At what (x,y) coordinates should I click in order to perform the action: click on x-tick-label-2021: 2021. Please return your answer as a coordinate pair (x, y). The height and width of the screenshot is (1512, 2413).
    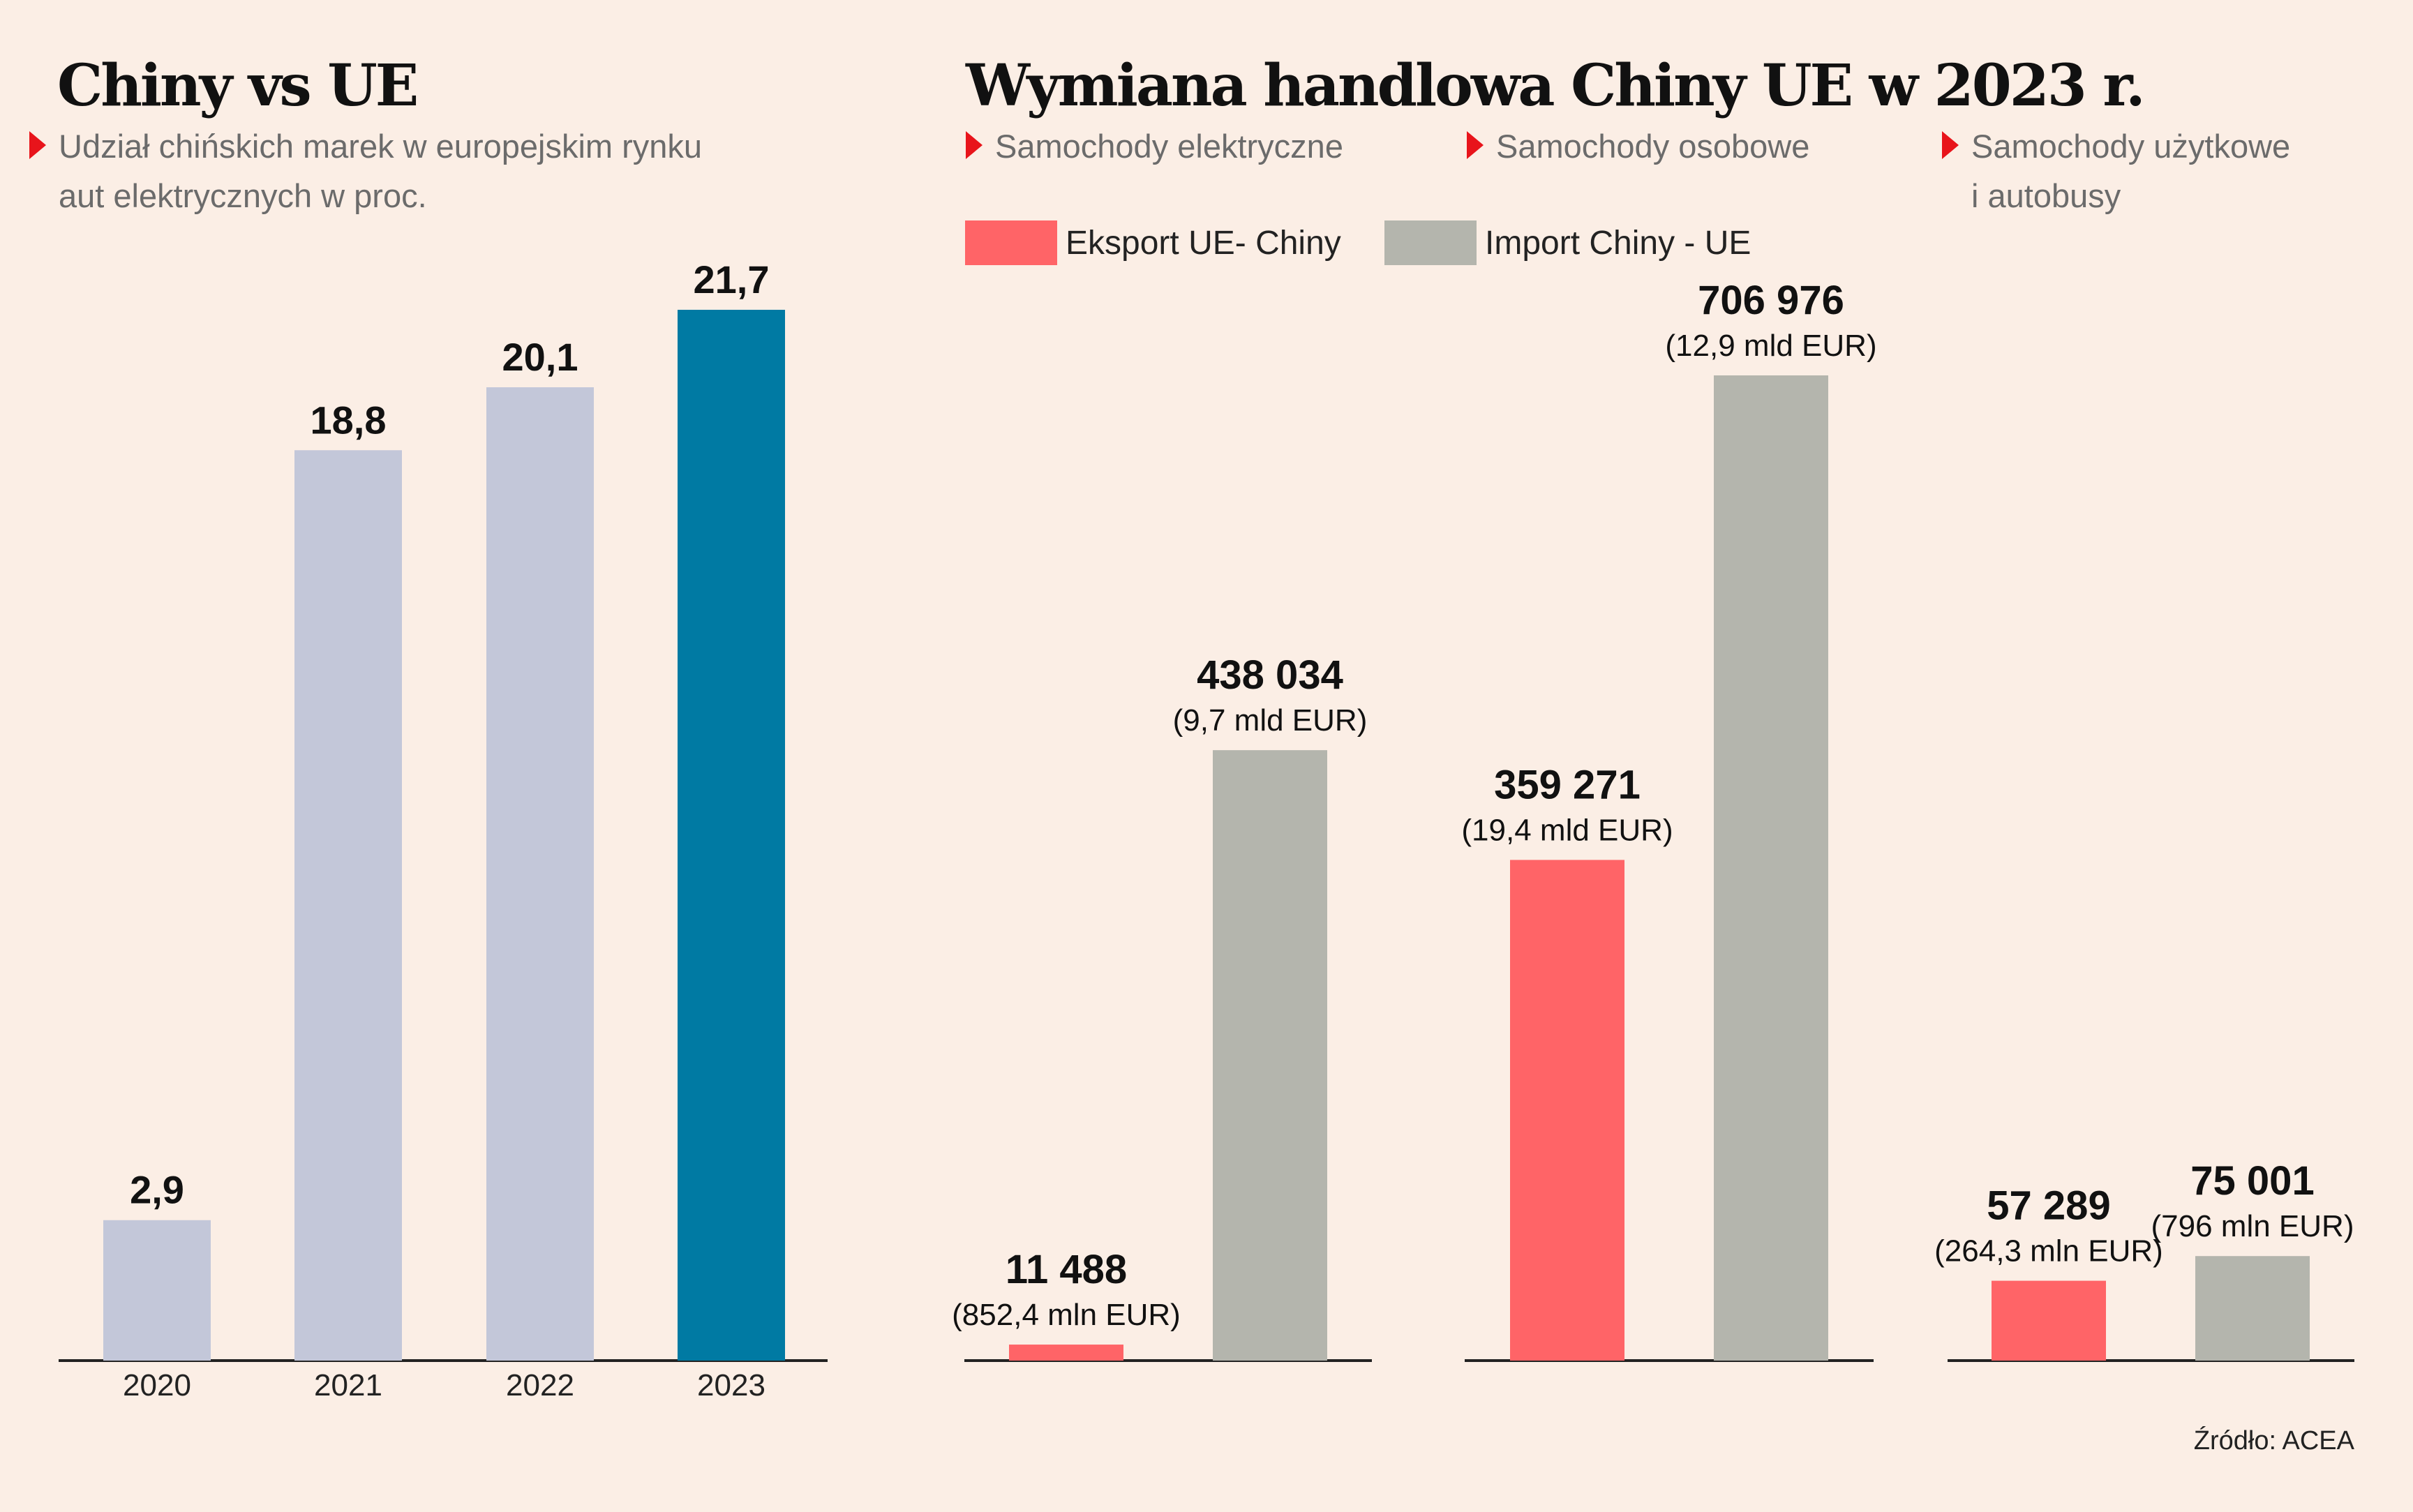
    Looking at the image, I should click on (348, 1385).